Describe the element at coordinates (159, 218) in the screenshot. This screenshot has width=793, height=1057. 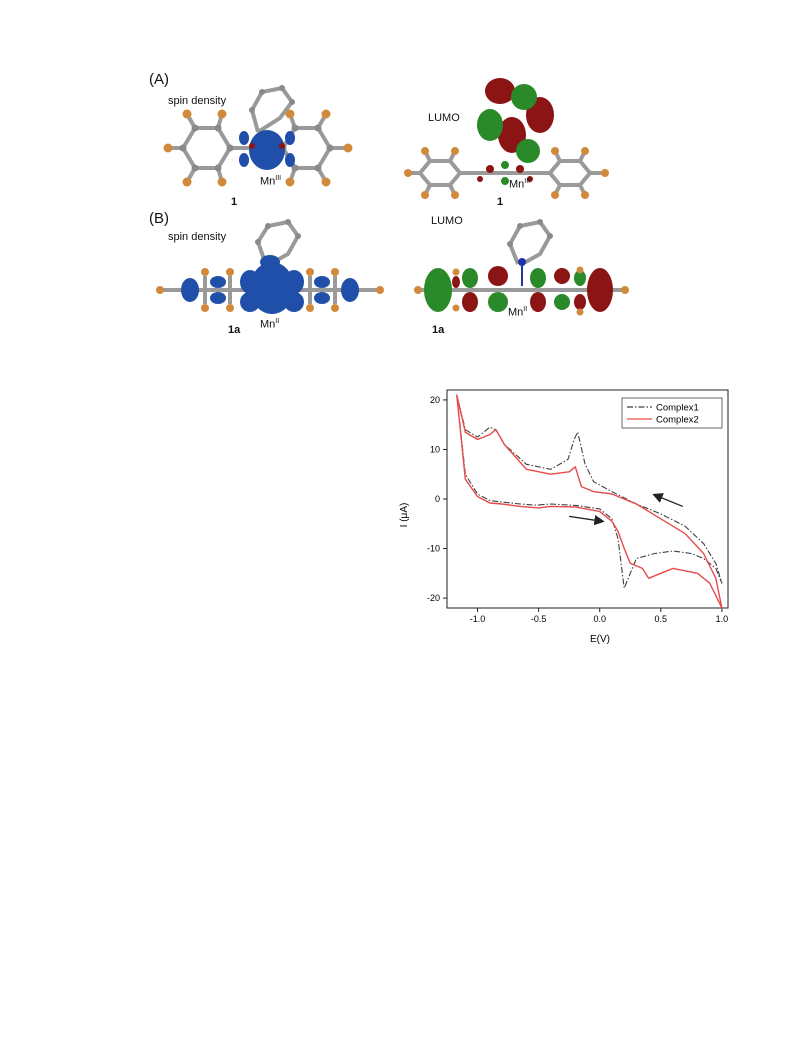
I see `panel-label-b: (B)` at that location.